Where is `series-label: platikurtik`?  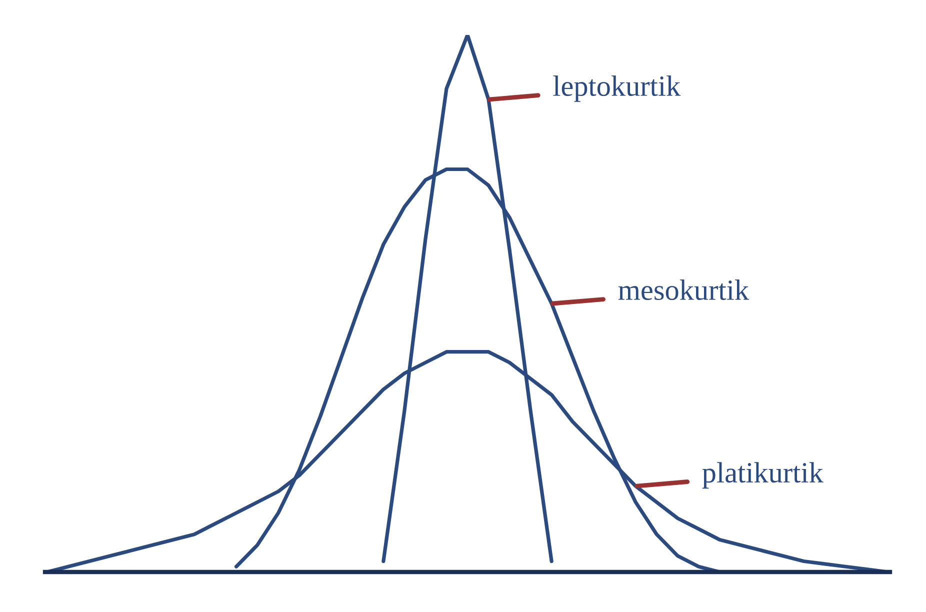
series-label: platikurtik is located at coordinates (763, 475).